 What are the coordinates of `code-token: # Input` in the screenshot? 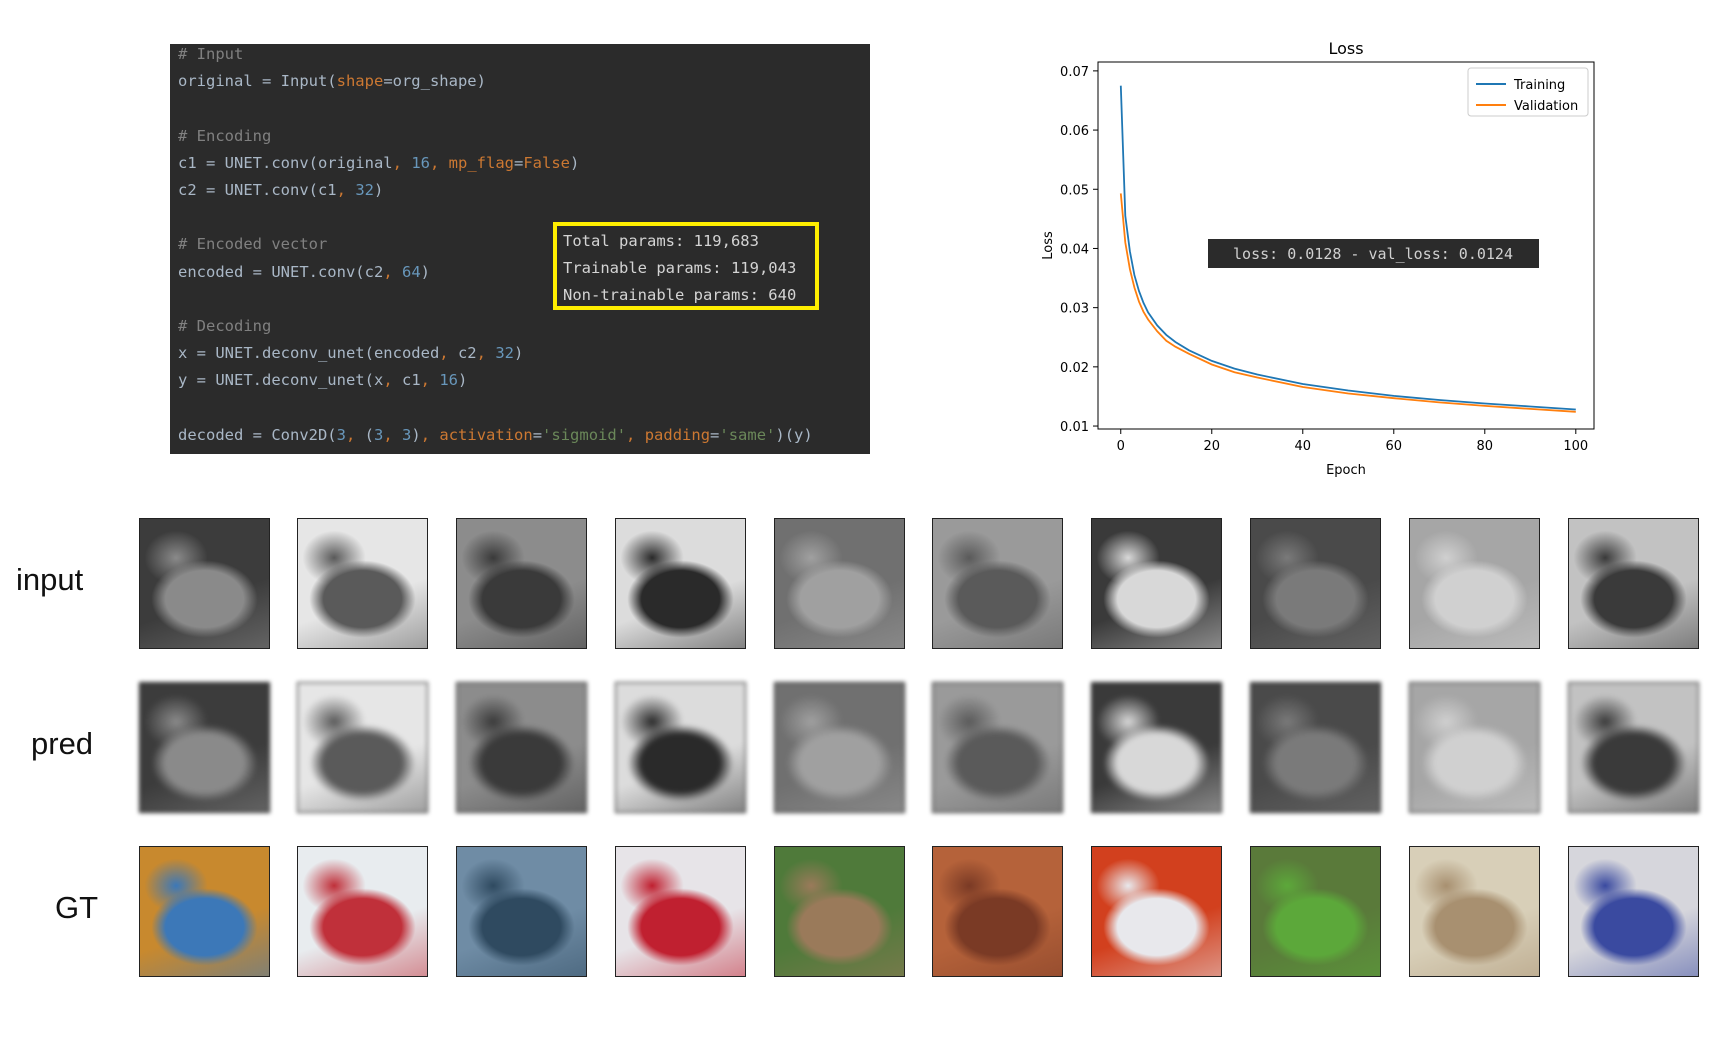 It's located at (211, 54).